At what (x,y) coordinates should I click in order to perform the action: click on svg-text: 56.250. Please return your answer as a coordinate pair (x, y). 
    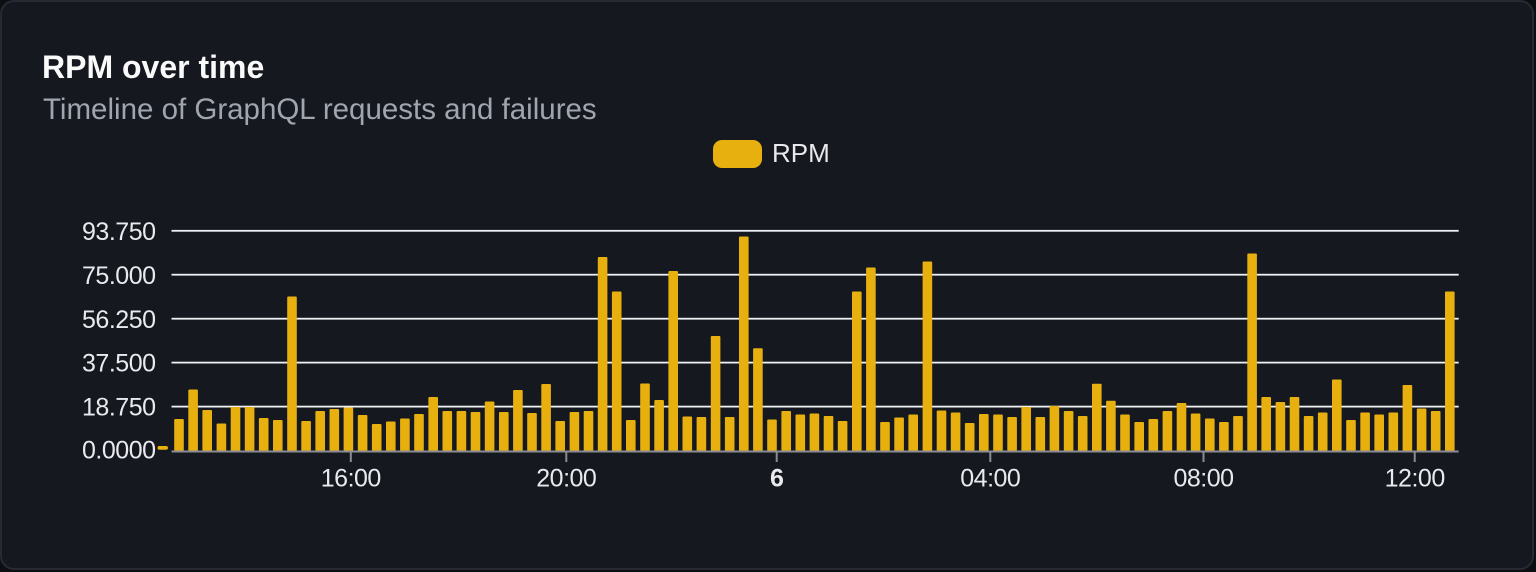
    Looking at the image, I should click on (118, 320).